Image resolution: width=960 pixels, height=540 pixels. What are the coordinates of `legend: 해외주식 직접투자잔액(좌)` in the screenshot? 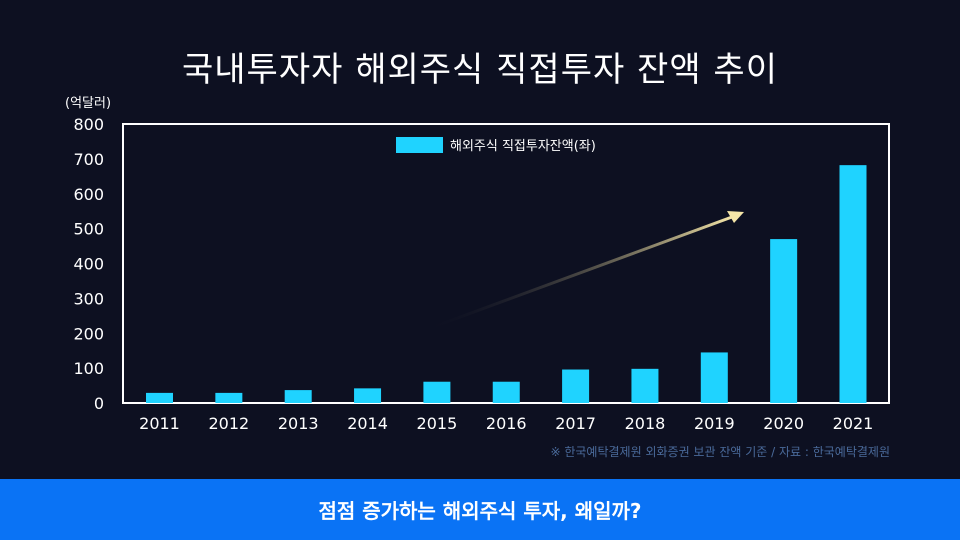 It's located at (496, 145).